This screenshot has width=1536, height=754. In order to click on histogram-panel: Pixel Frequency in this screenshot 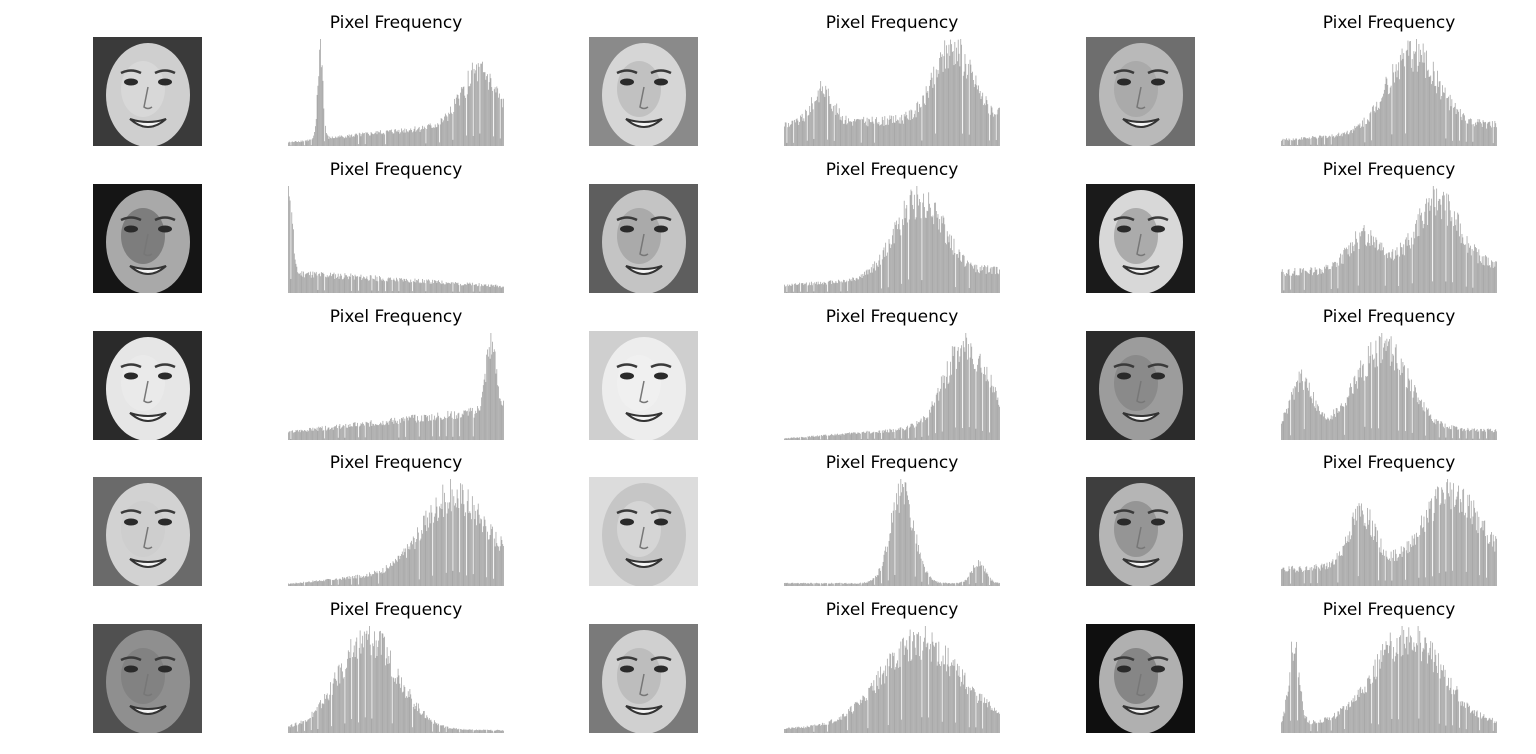, I will do `click(396, 666)`.